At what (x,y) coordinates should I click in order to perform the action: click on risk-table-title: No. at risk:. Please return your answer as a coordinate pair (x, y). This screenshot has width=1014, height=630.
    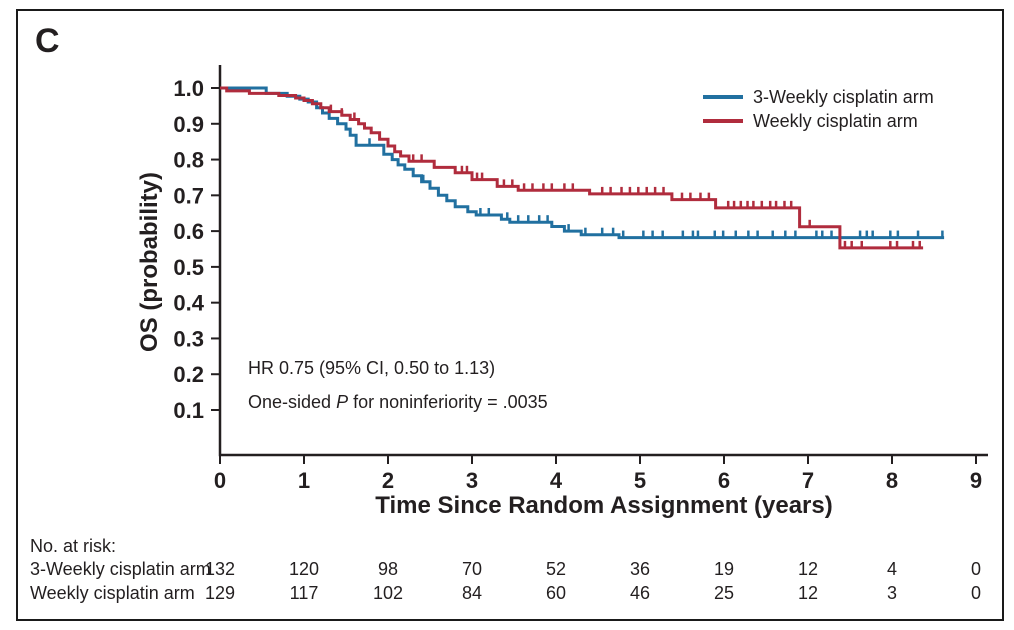
    Looking at the image, I should click on (73, 546).